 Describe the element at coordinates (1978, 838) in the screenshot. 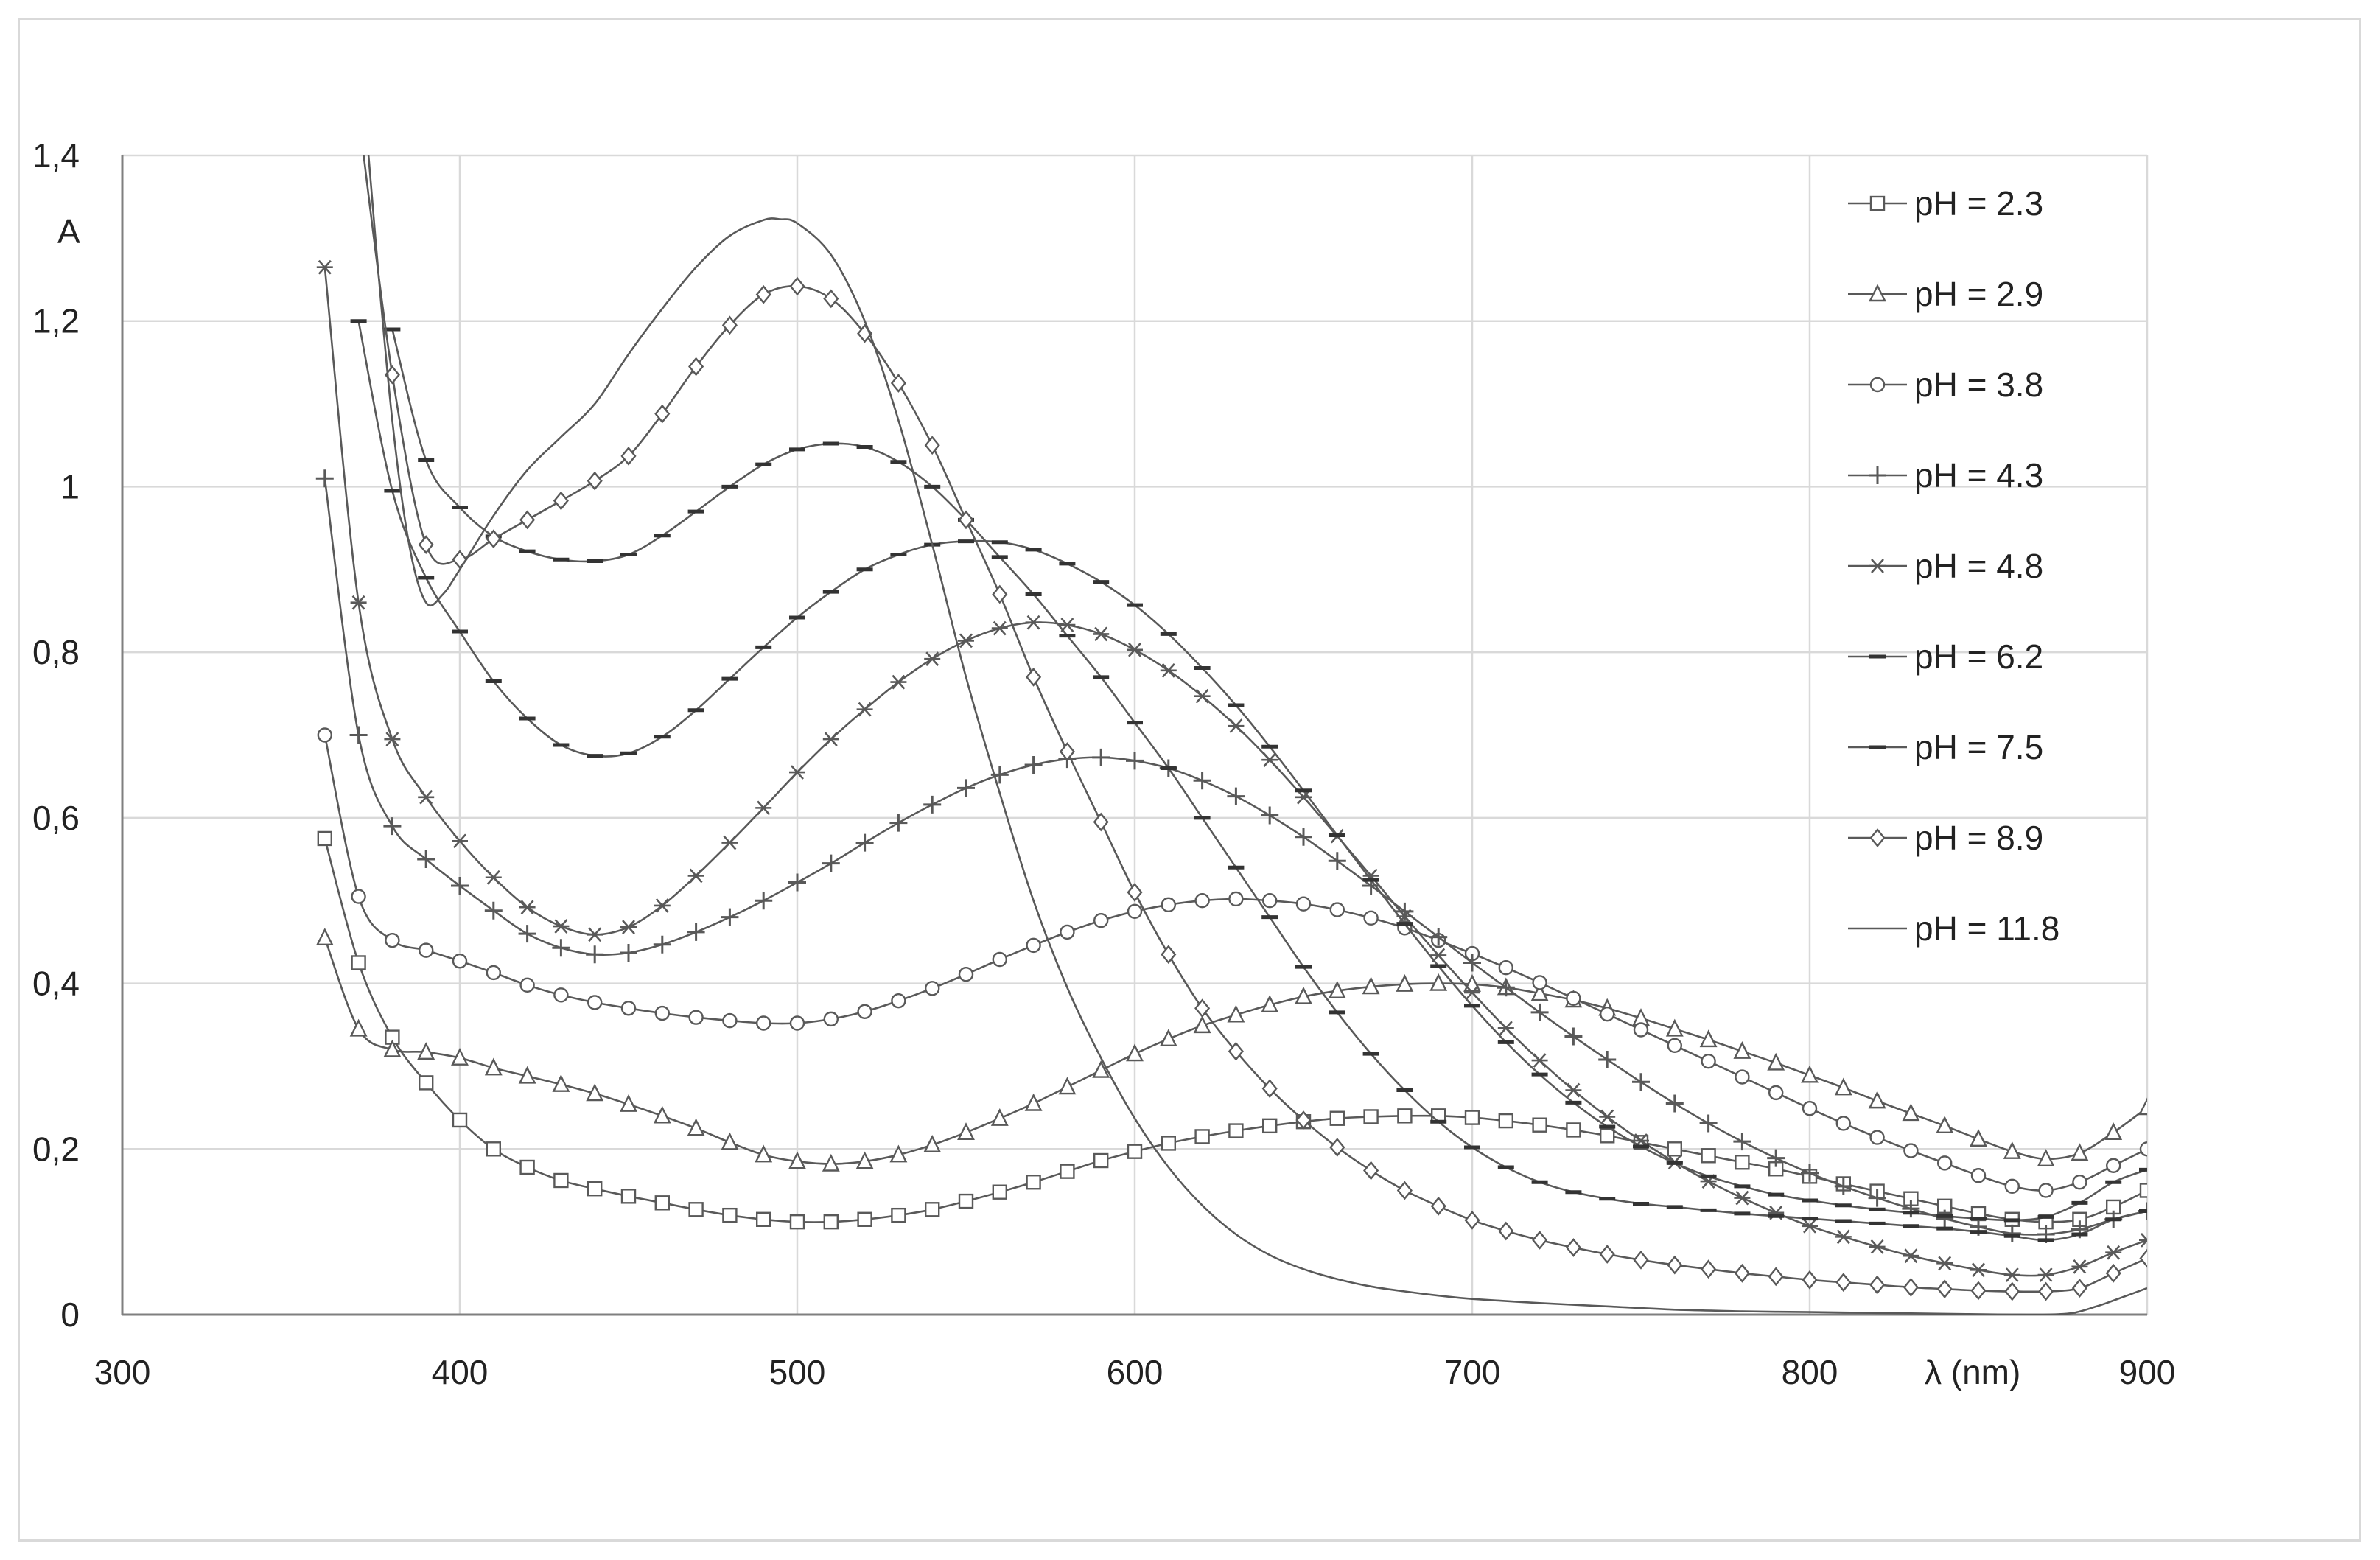

I see `legend-label: pH = 8.9` at that location.